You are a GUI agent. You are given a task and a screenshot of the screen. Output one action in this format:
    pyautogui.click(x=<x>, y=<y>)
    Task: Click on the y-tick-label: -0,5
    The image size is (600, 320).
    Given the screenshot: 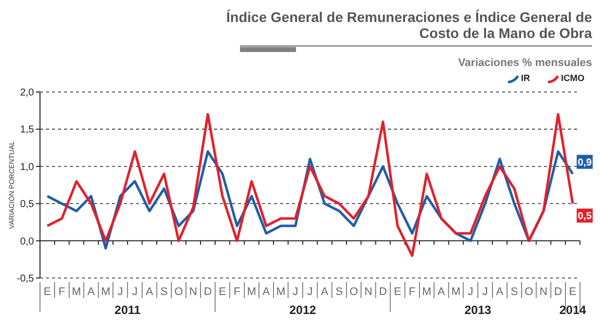 What is the action you would take?
    pyautogui.click(x=25, y=279)
    